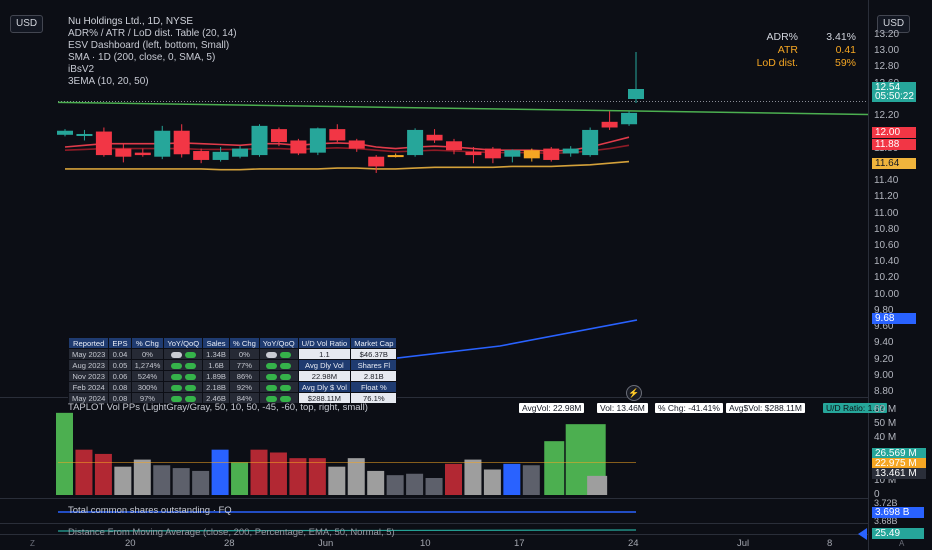 The image size is (932, 550). What do you see at coordinates (898, 512) in the screenshot?
I see `shares-tag: 3.698 B` at bounding box center [898, 512].